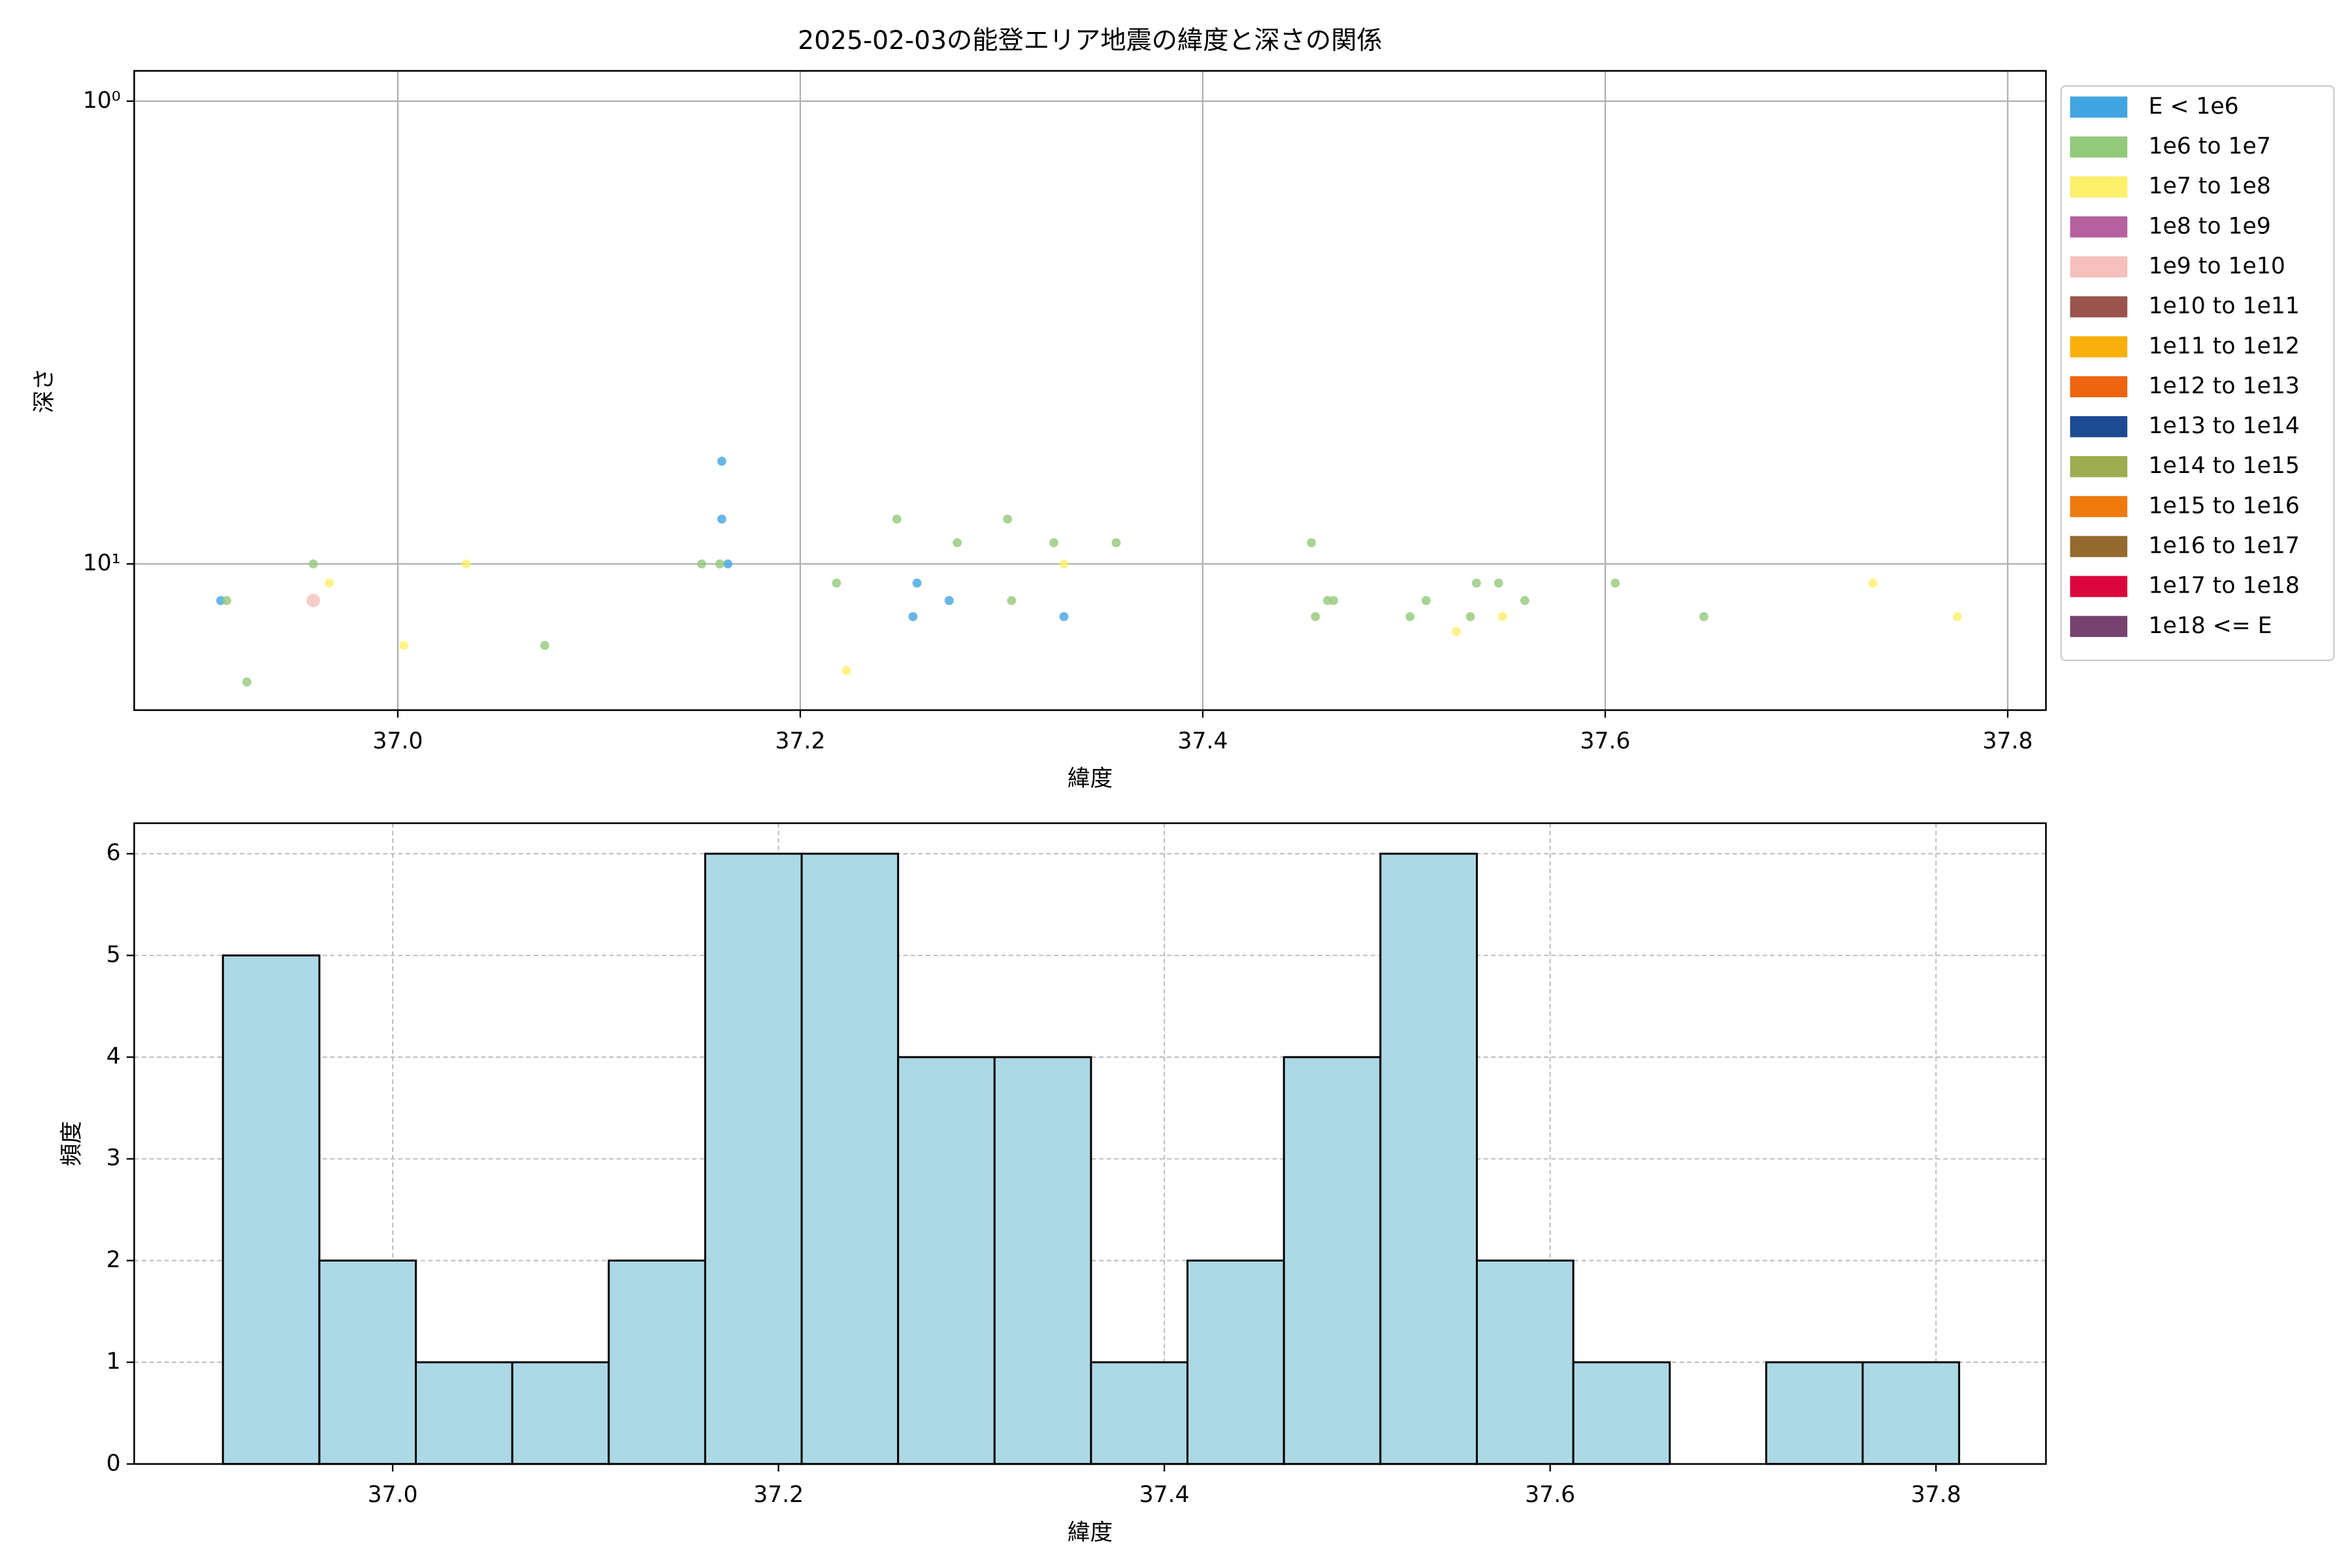 This screenshot has width=2352, height=1568. Describe the element at coordinates (113, 853) in the screenshot. I see `y-tick-label: 6` at that location.